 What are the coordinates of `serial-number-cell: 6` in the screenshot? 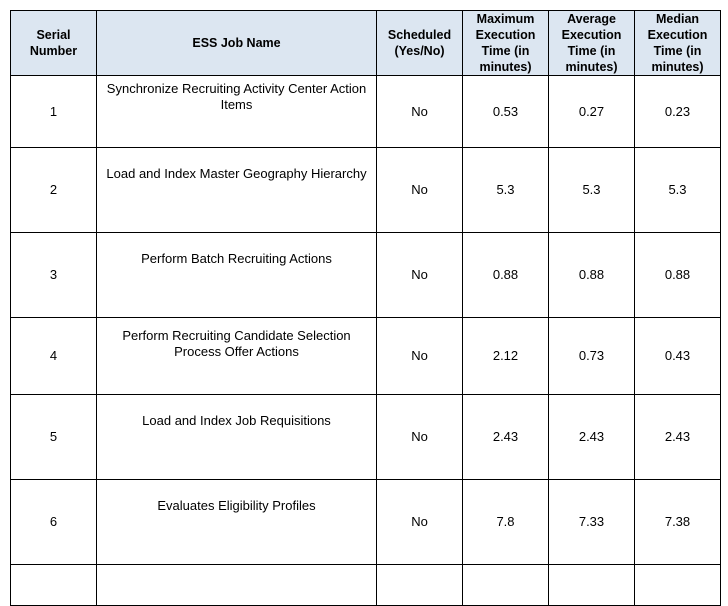 It's located at (53, 522).